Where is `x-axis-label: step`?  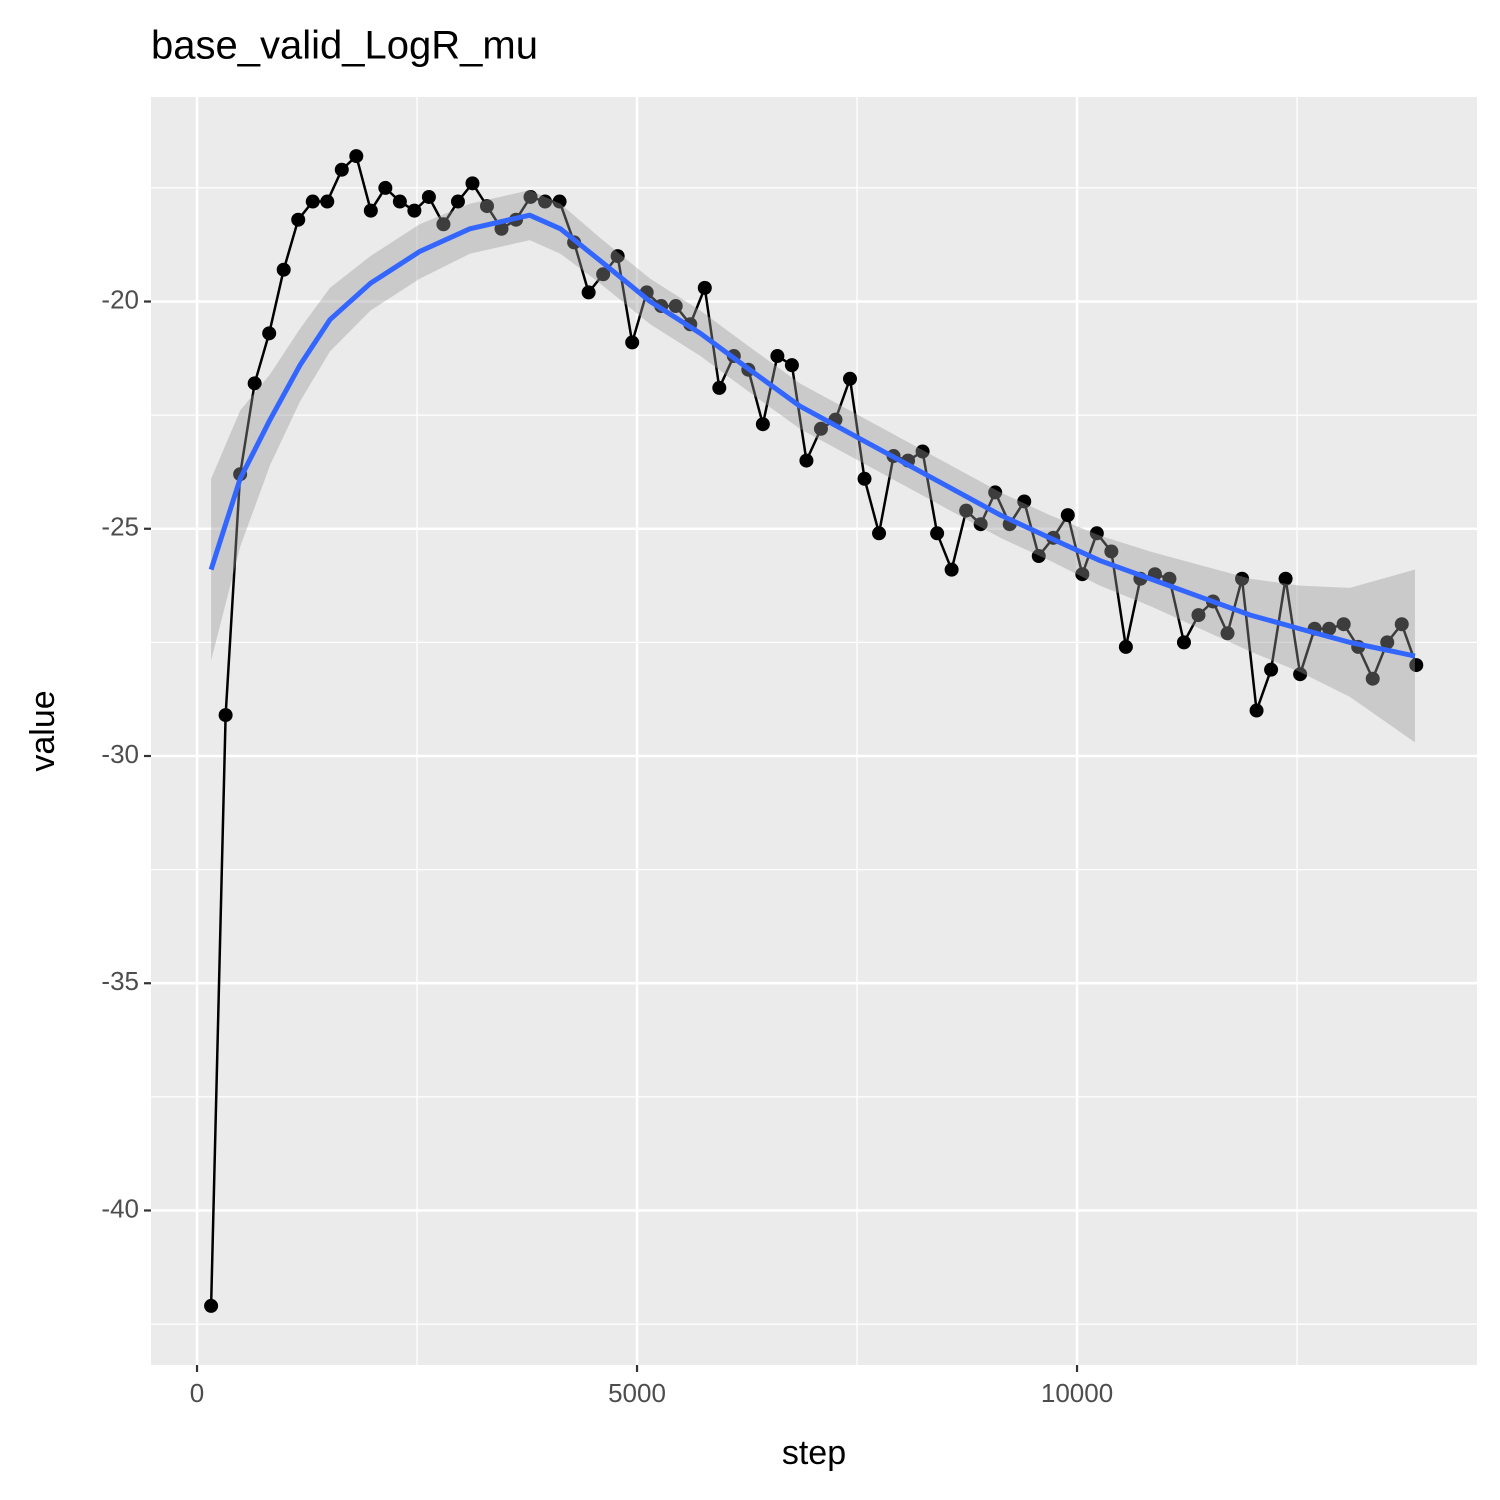 x-axis-label: step is located at coordinates (814, 1453).